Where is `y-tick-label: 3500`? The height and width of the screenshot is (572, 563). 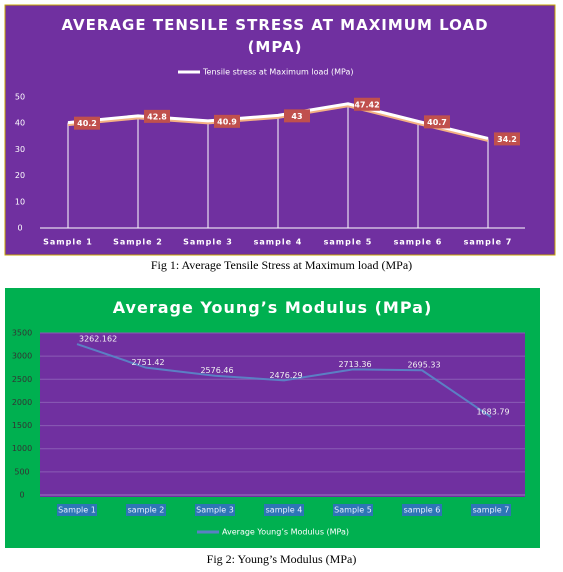
y-tick-label: 3500 is located at coordinates (22, 333).